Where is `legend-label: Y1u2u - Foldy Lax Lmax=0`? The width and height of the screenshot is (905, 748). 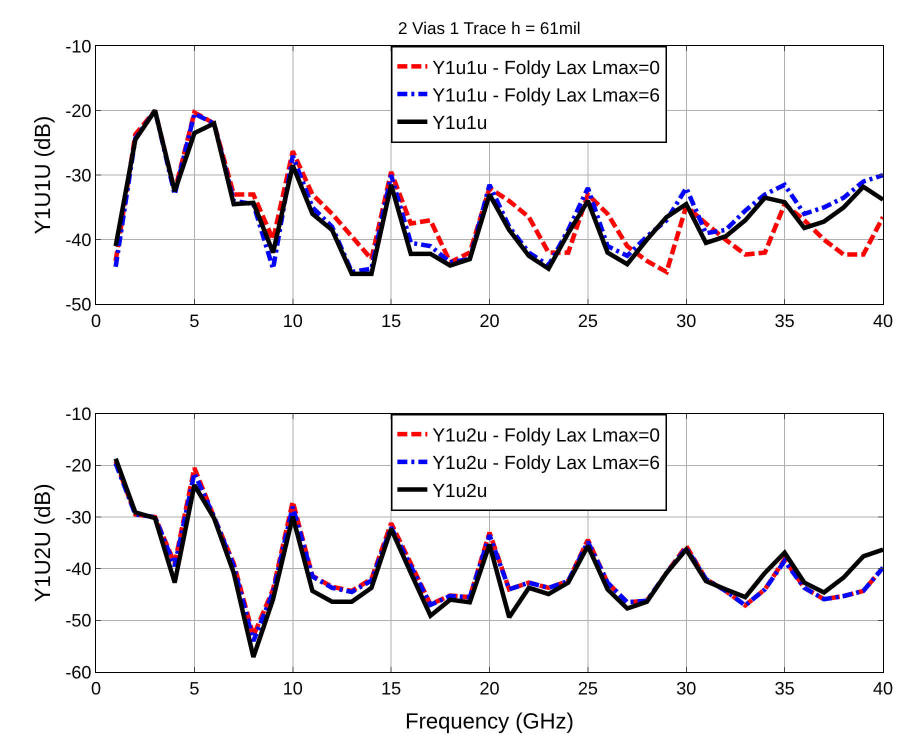
legend-label: Y1u2u - Foldy Lax Lmax=0 is located at coordinates (546, 436).